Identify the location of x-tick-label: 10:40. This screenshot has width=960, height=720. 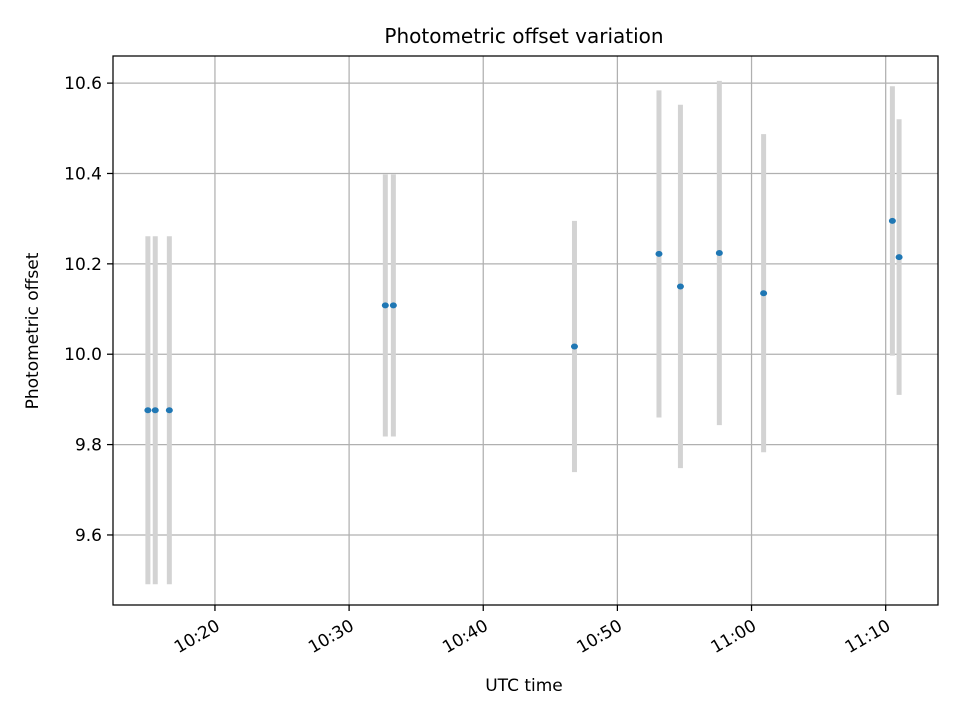
(465, 637).